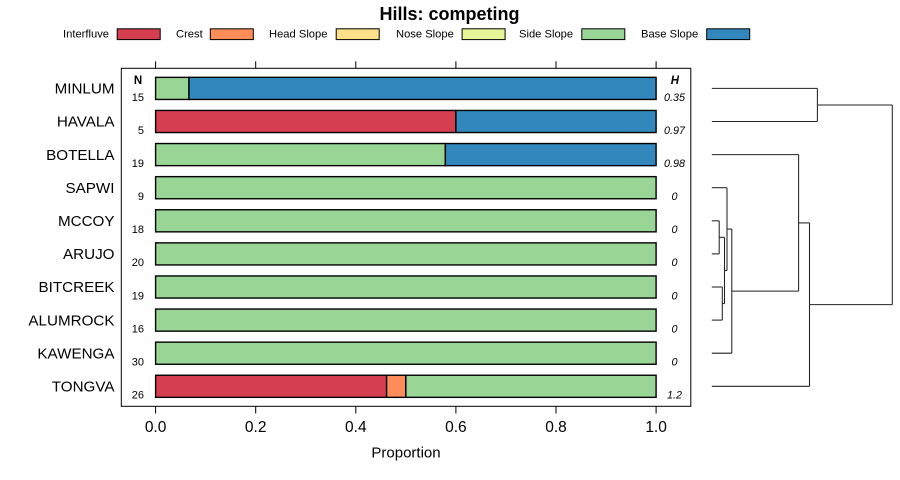 This screenshot has width=900, height=480. What do you see at coordinates (85, 89) in the screenshot?
I see `svg-text: MINLUM` at bounding box center [85, 89].